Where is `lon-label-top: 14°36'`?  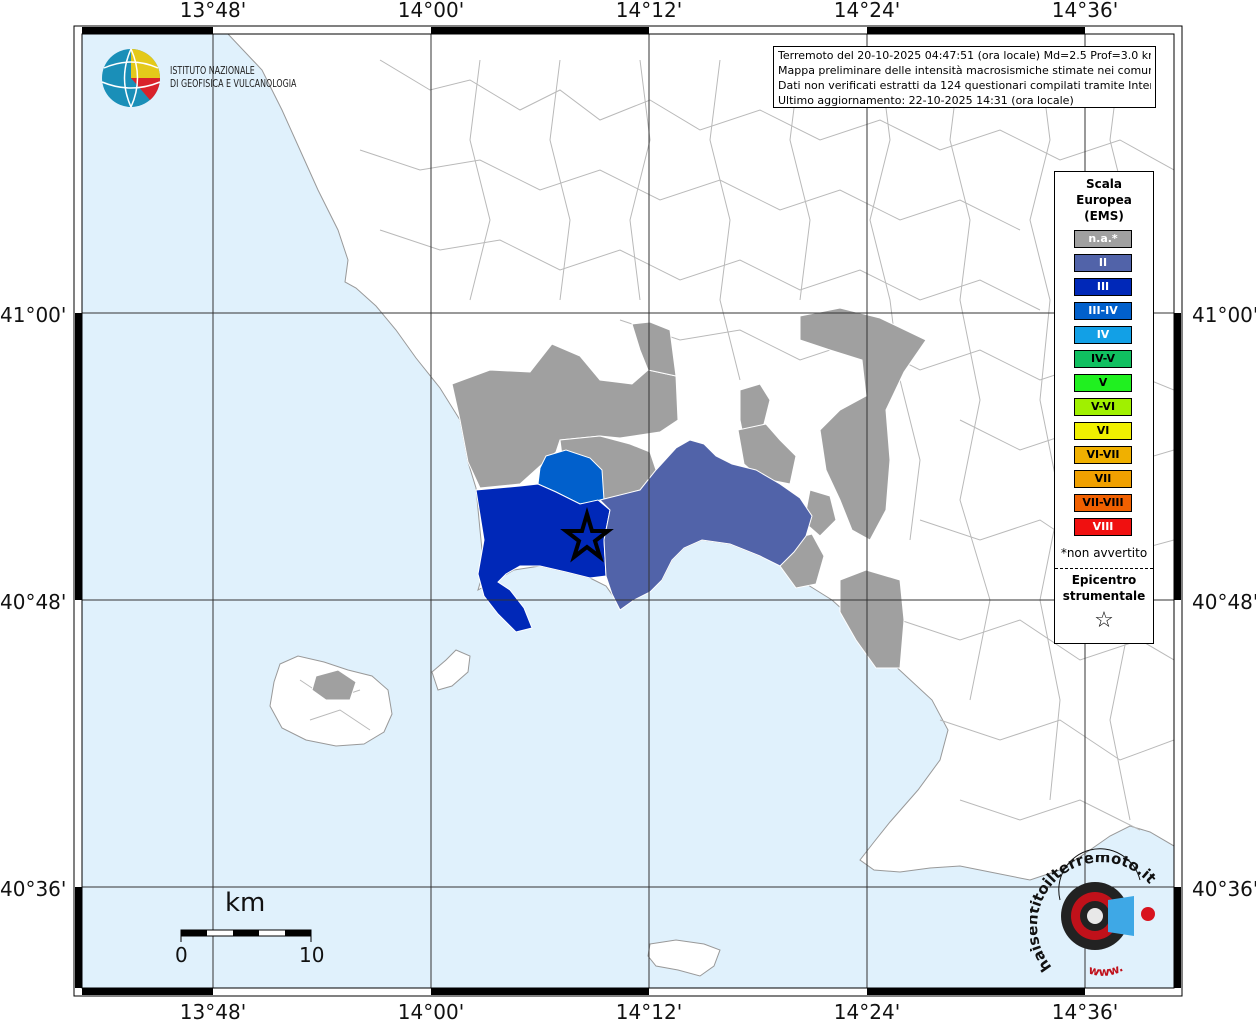 lon-label-top: 14°36' is located at coordinates (1085, 11).